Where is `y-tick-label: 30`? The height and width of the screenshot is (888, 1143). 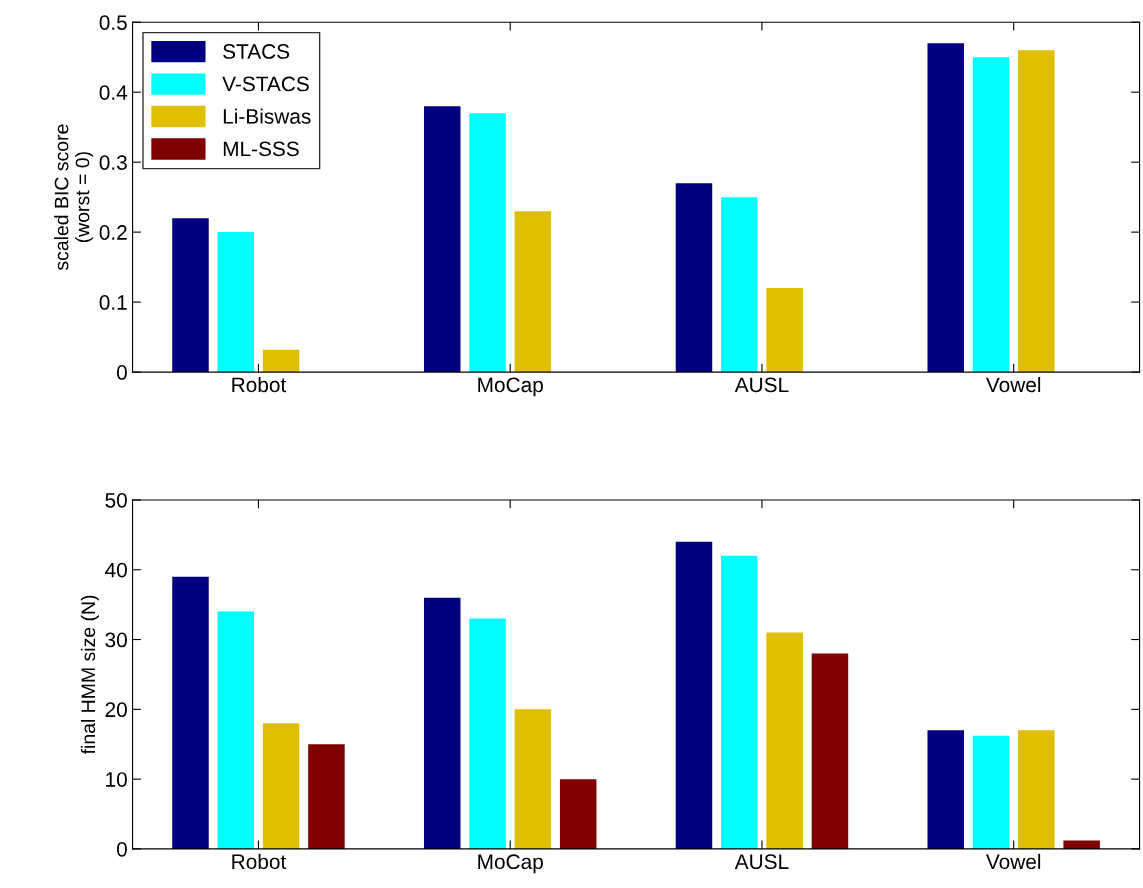 y-tick-label: 30 is located at coordinates (116, 640).